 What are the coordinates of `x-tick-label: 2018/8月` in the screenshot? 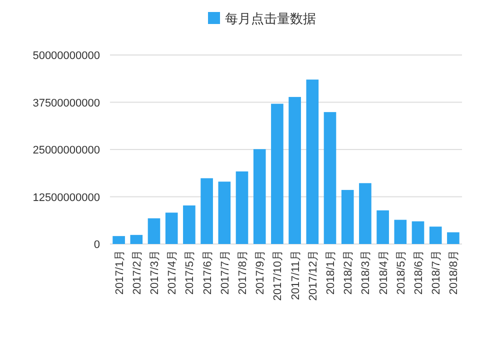 It's located at (454, 272).